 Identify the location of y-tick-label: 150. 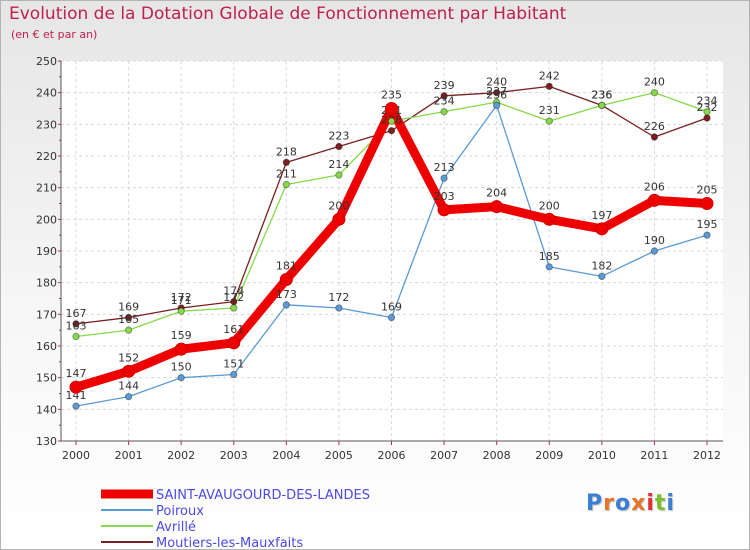
(46, 378).